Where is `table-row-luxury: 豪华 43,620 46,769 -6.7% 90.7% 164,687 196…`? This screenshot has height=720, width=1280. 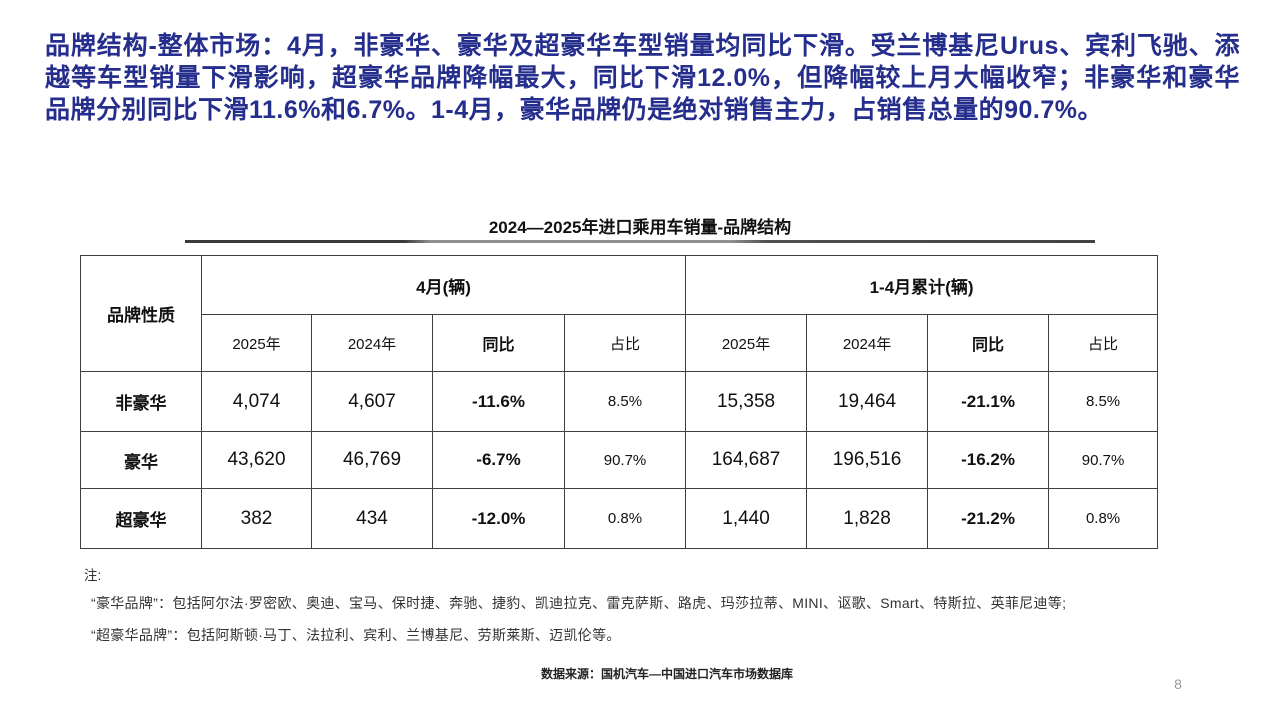 table-row-luxury: 豪华 43,620 46,769 -6.7% 90.7% 164,687 196… is located at coordinates (619, 460).